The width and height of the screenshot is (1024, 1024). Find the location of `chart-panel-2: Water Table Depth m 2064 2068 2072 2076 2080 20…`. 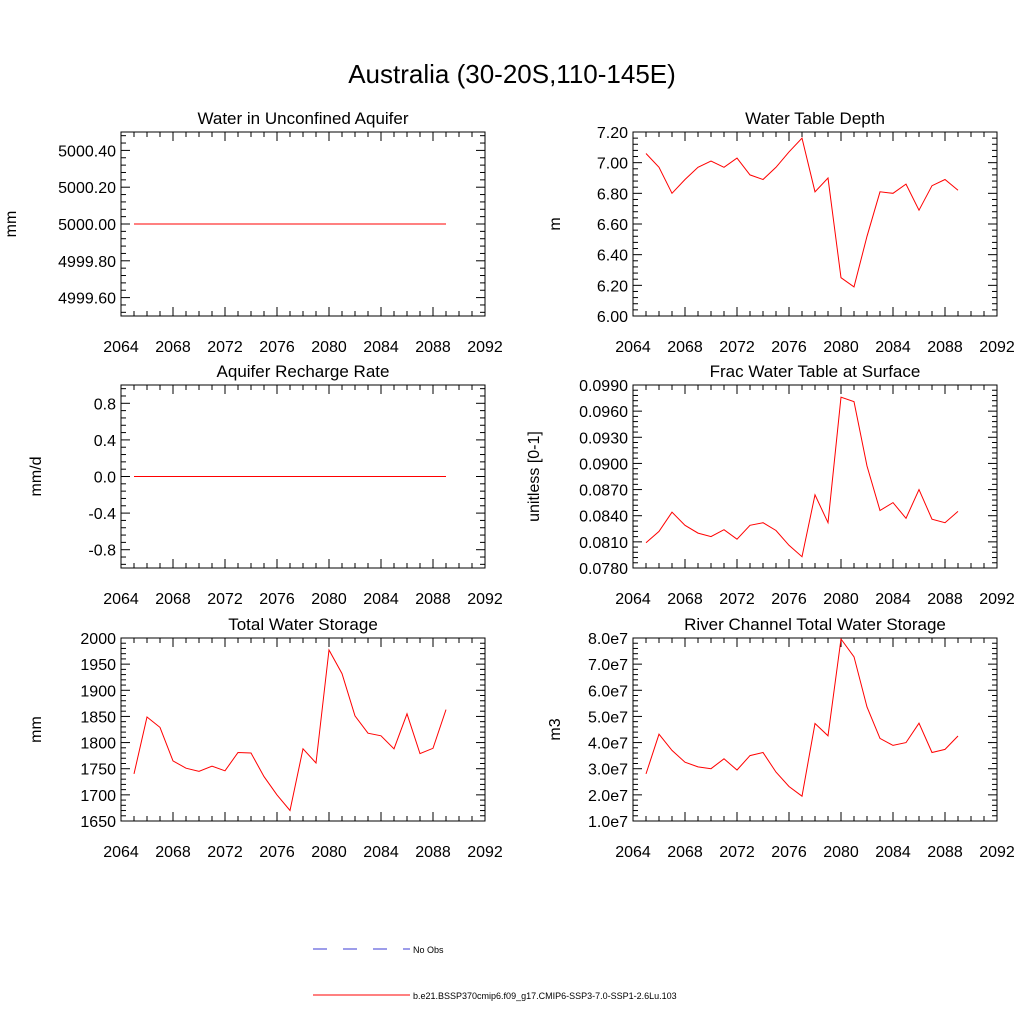

chart-panel-2: Water Table Depth m 2064 2068 2072 2076 2080 20… is located at coordinates (781, 232).